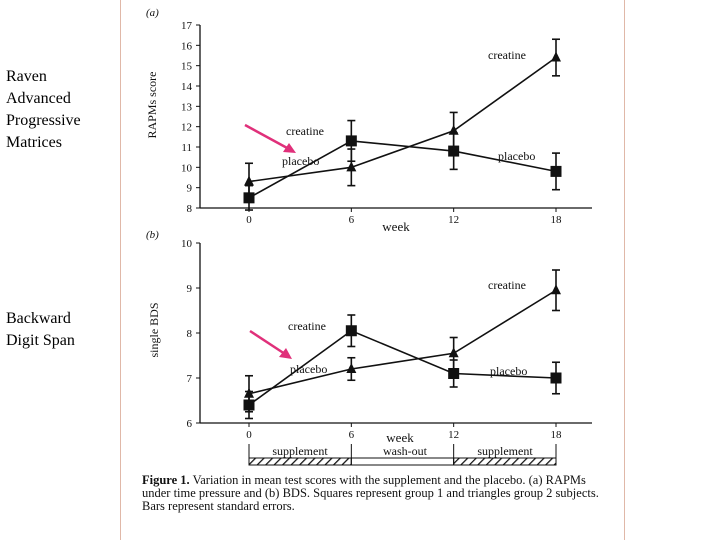 The height and width of the screenshot is (540, 720). What do you see at coordinates (402, 461) in the screenshot?
I see `phase-bar-wash-out` at bounding box center [402, 461].